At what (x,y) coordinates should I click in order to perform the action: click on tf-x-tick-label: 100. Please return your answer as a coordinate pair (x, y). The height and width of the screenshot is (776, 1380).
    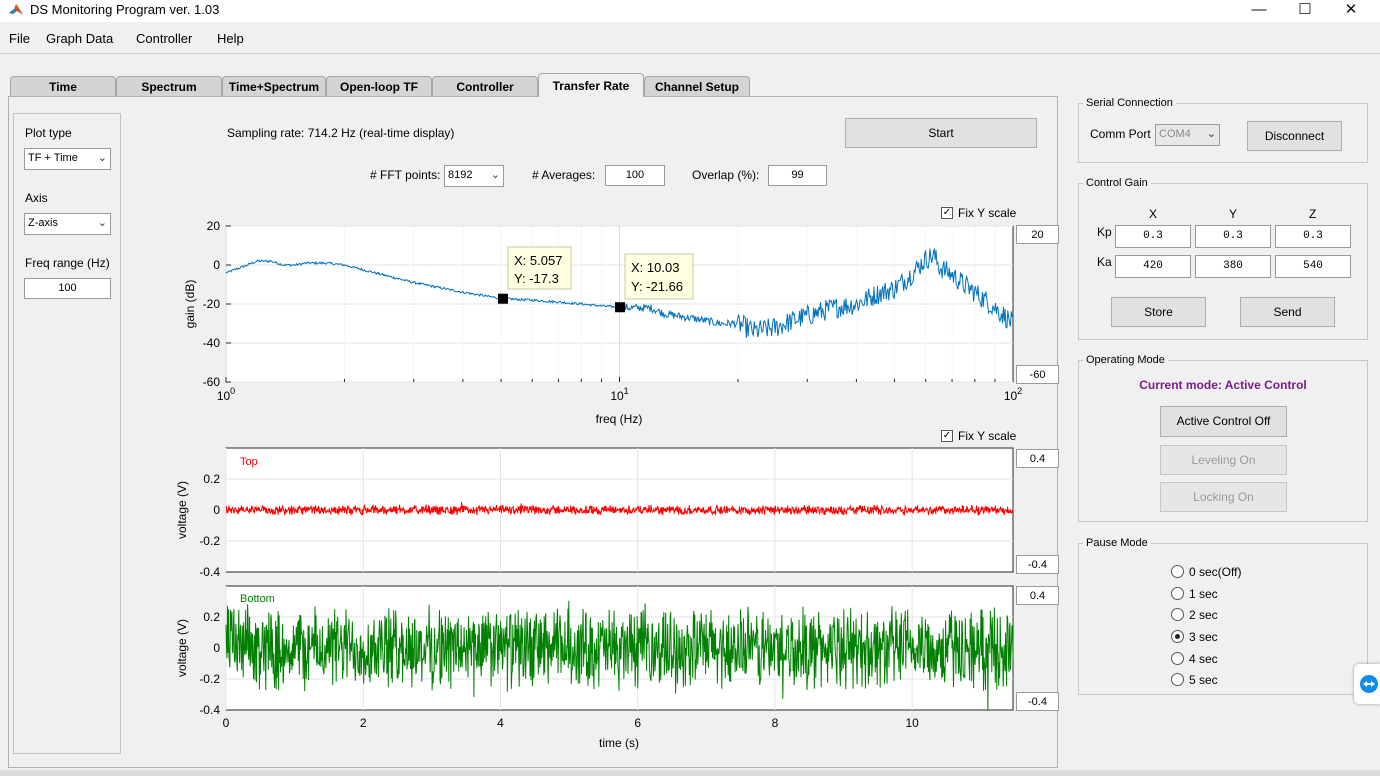
    Looking at the image, I should click on (226, 394).